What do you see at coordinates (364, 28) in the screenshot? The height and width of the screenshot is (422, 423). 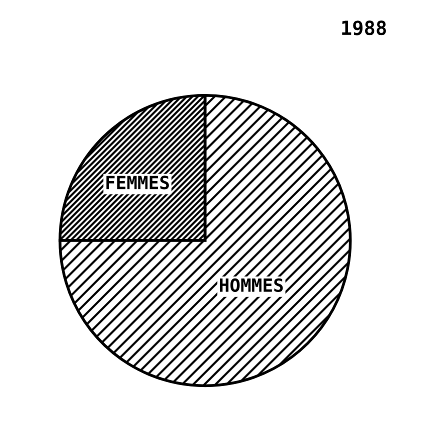 I see `chart-title: 1988` at bounding box center [364, 28].